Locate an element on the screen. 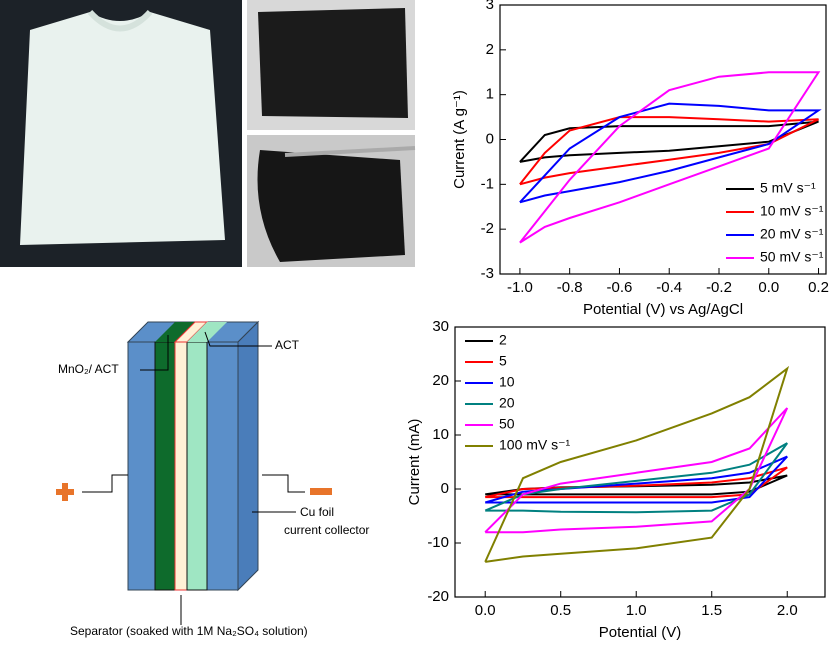  x-tick-label: 1.0 is located at coordinates (636, 610).